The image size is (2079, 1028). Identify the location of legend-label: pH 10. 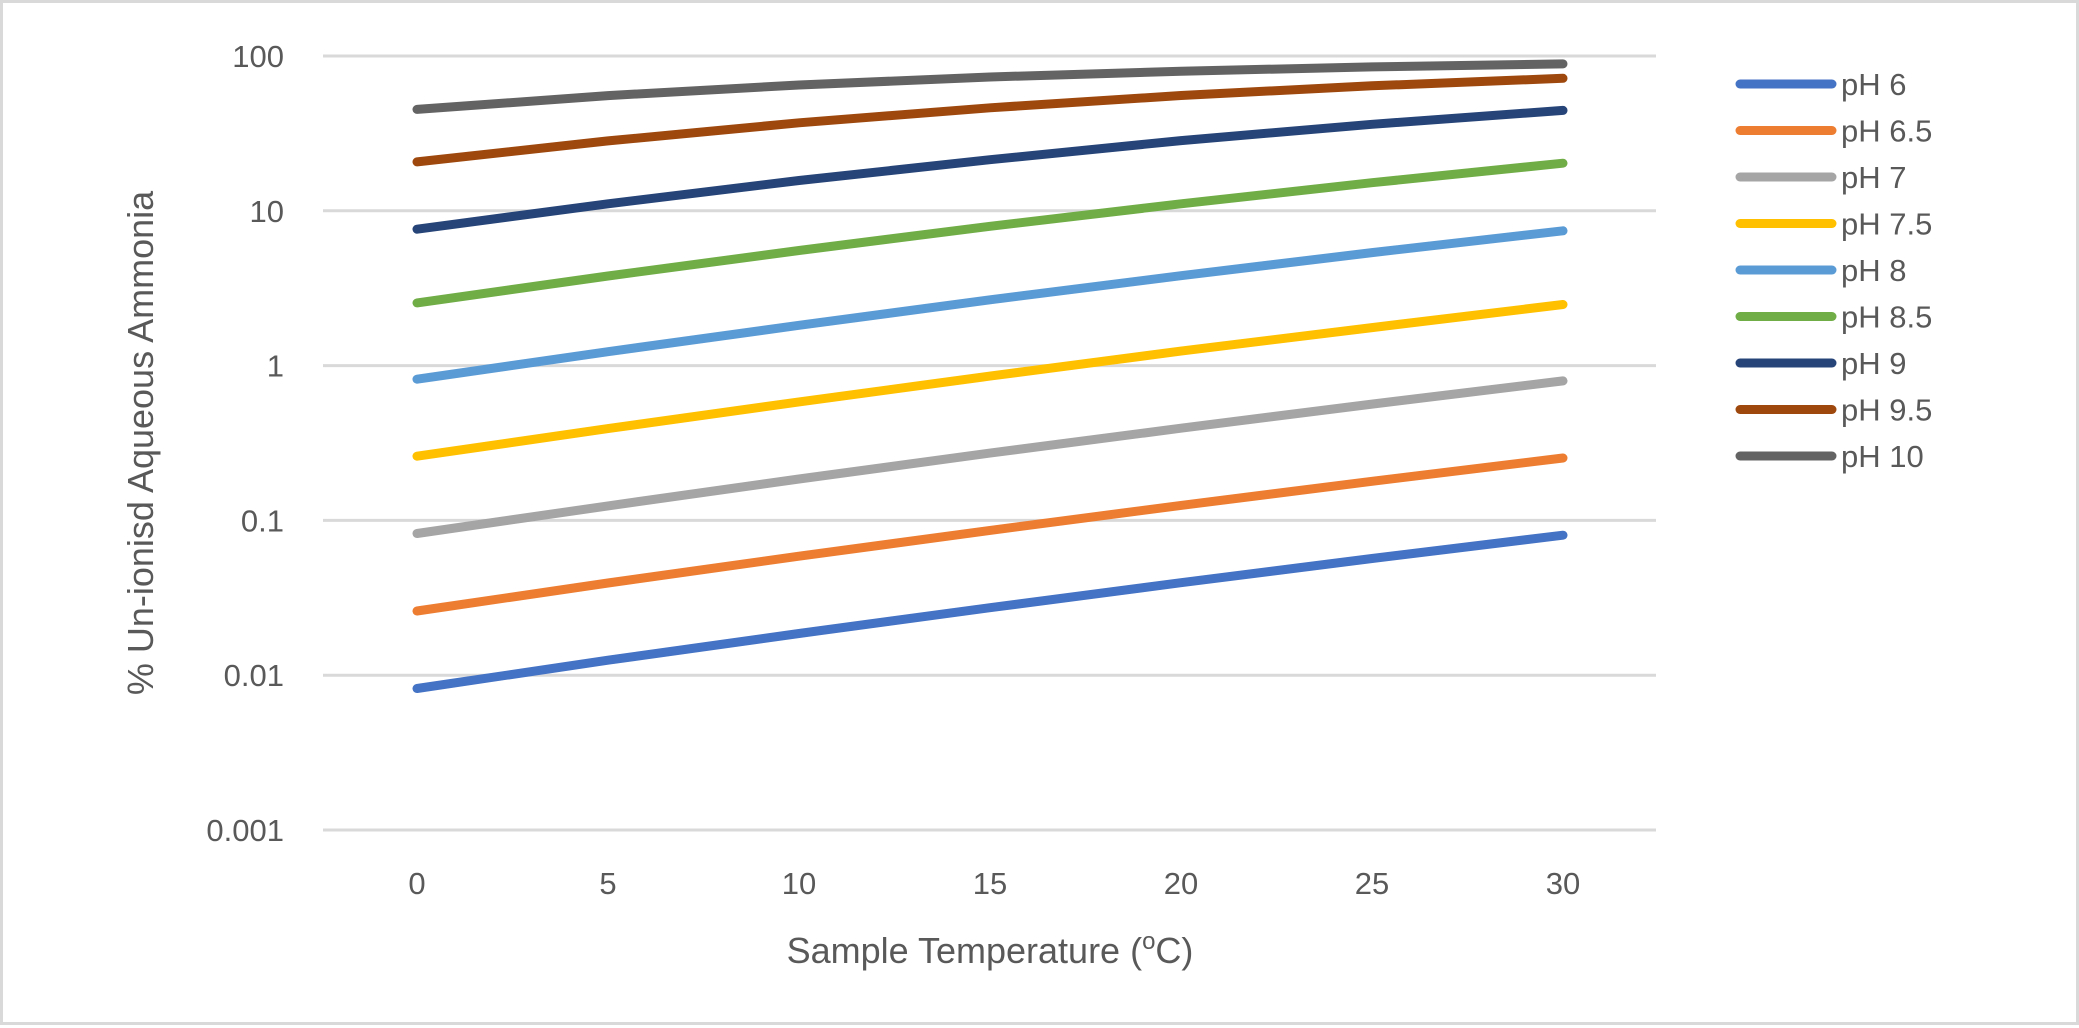
(1882, 456).